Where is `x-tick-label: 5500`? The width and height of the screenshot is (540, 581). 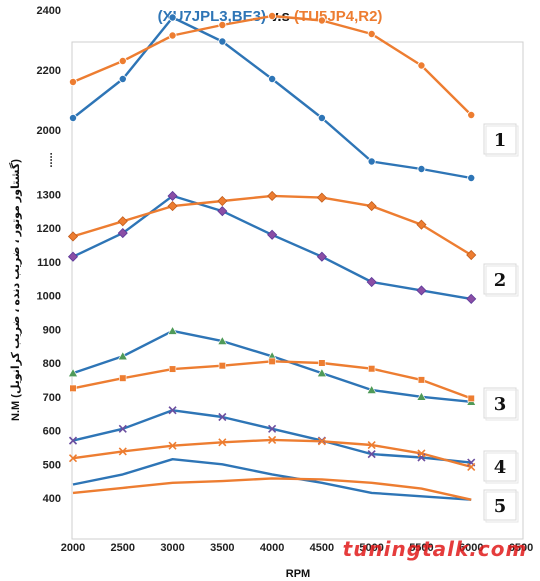
x-tick-label: 5500 is located at coordinates (421, 548).